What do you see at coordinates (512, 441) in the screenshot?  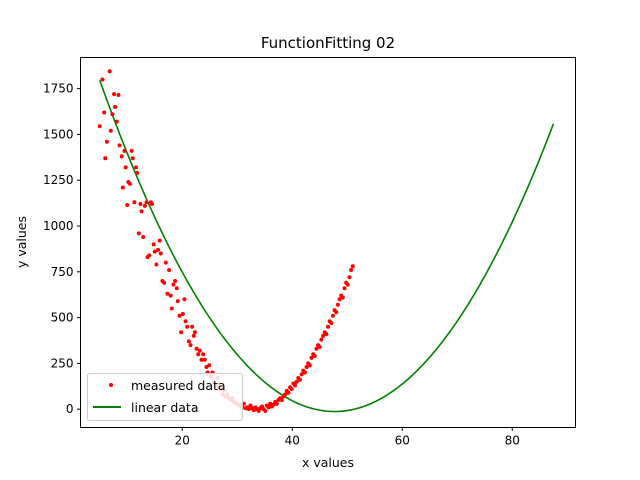 I see `x-tick-label: 80` at bounding box center [512, 441].